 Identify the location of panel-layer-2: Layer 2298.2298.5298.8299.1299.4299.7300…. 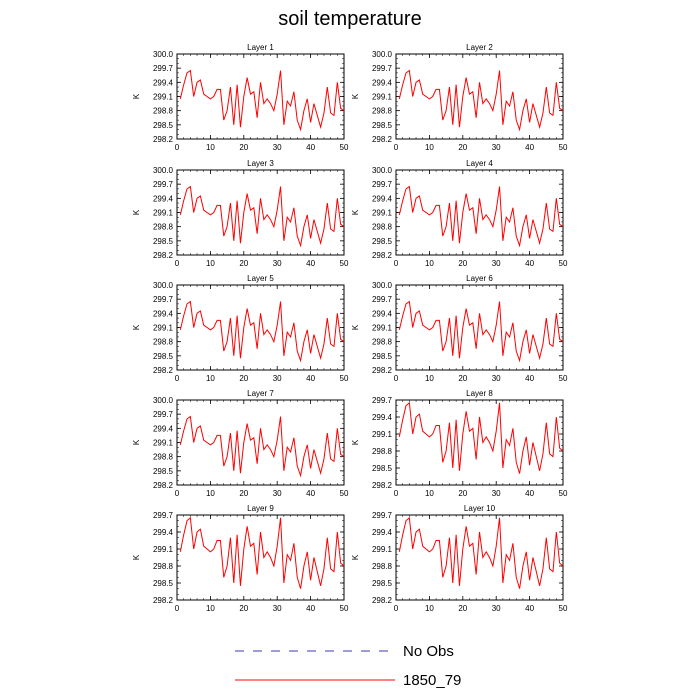
(459, 97).